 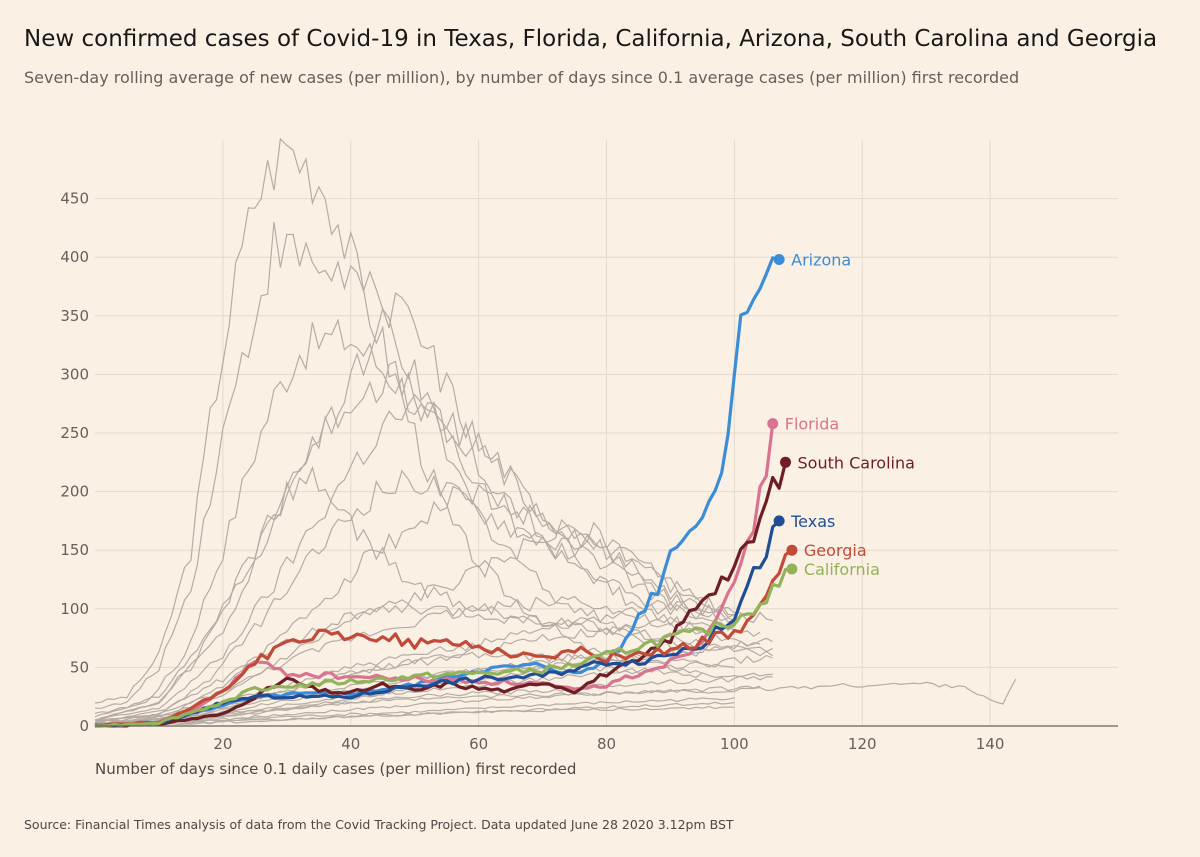 I want to click on x-tick-label: 120, so click(x=862, y=744).